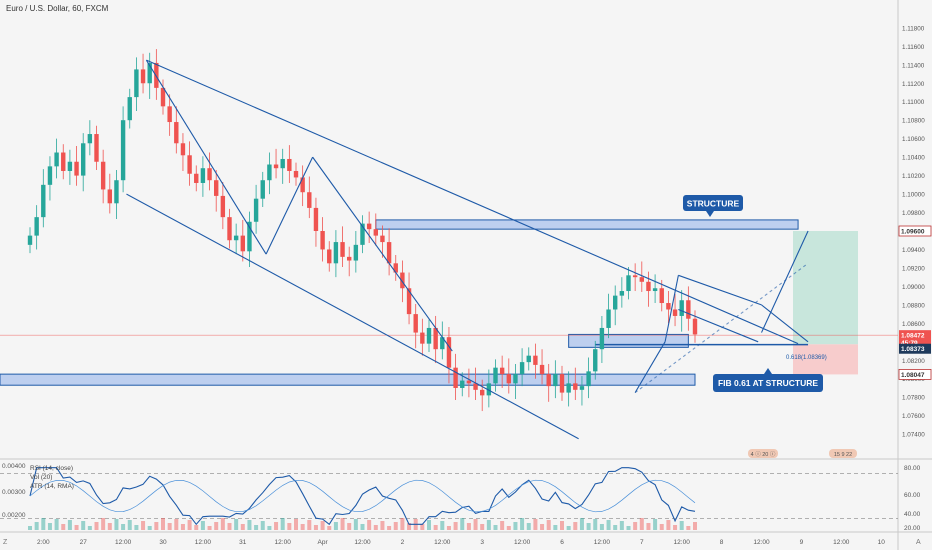  Describe the element at coordinates (722, 542) in the screenshot. I see `time-tick-label: 8` at that location.